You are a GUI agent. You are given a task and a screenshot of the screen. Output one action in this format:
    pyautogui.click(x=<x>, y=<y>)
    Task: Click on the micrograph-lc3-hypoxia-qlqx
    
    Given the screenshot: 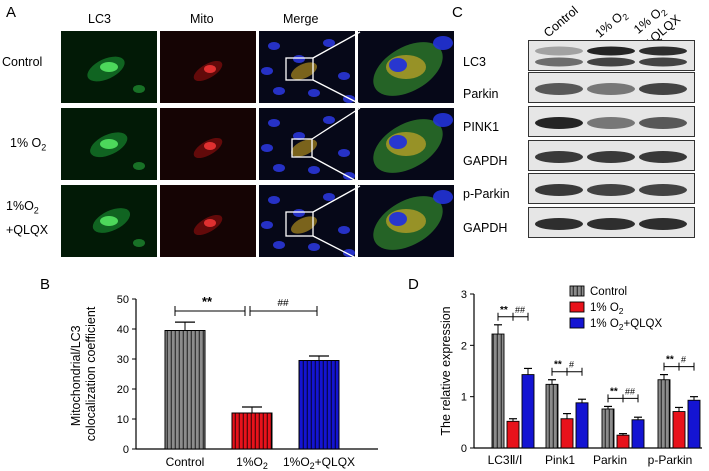 What is the action you would take?
    pyautogui.click(x=109, y=221)
    